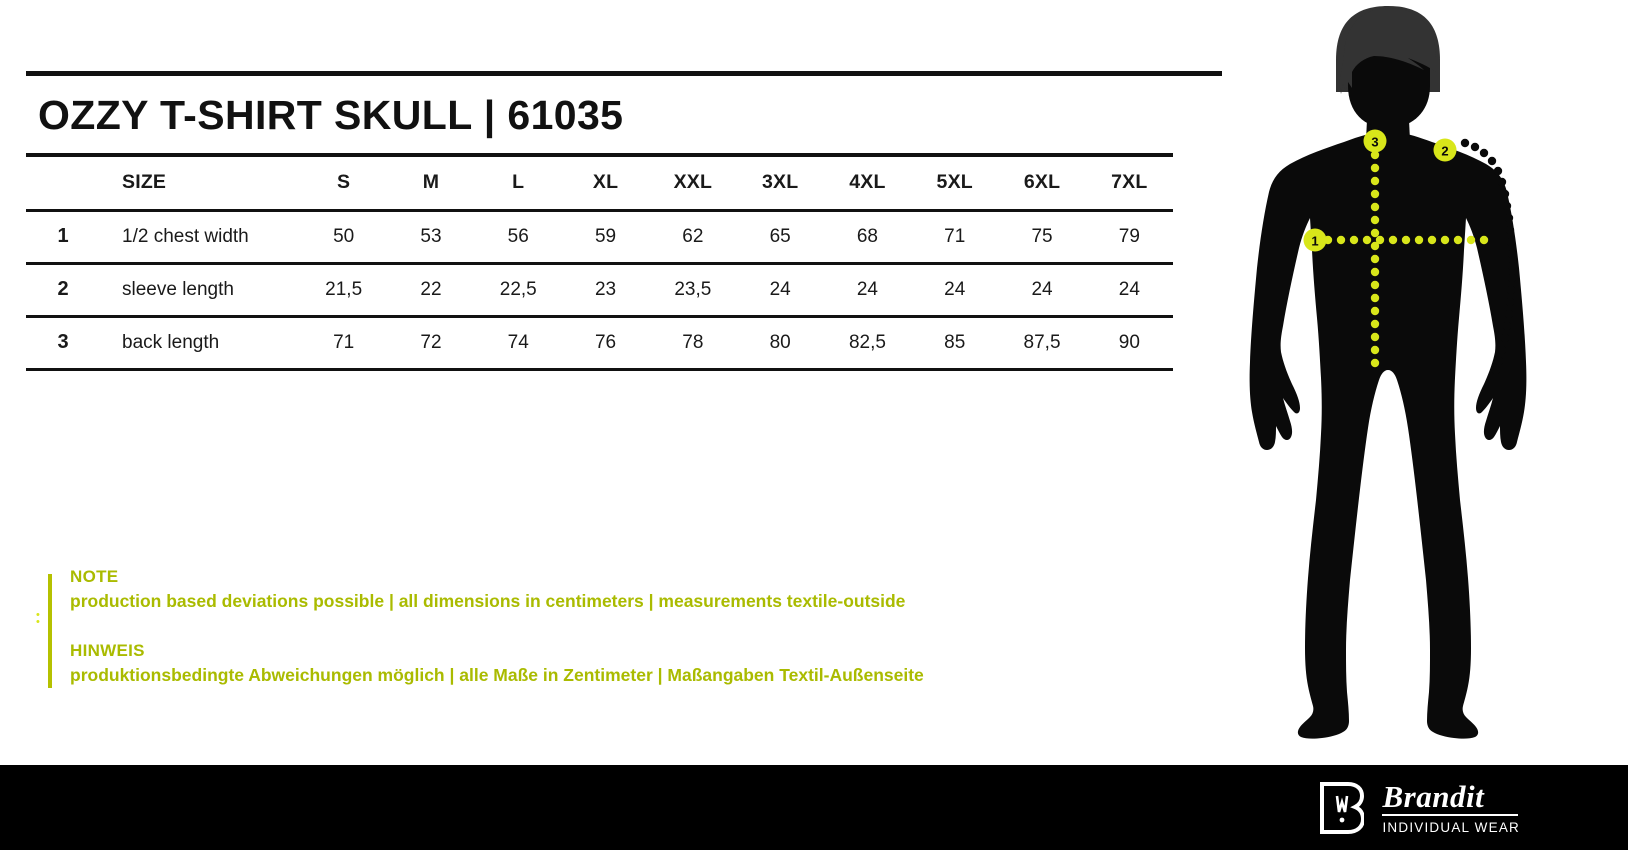 Image resolution: width=1628 pixels, height=850 pixels. I want to click on marker-1: 1, so click(1315, 240).